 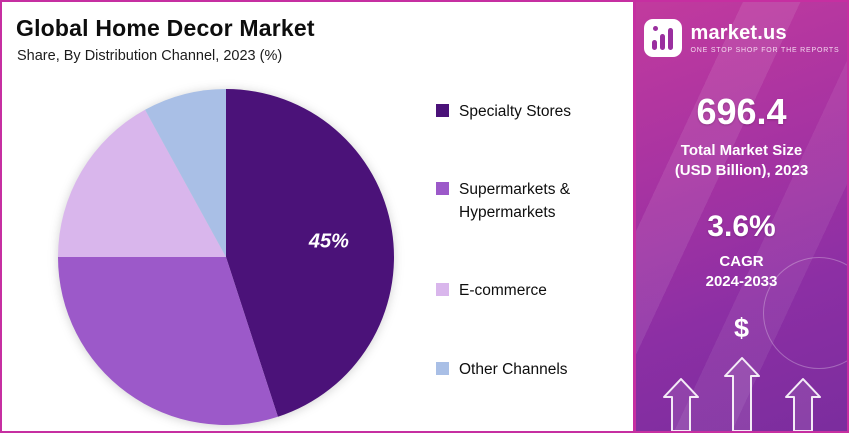 I want to click on legend-item-other-channels: Other Channels, so click(x=523, y=370).